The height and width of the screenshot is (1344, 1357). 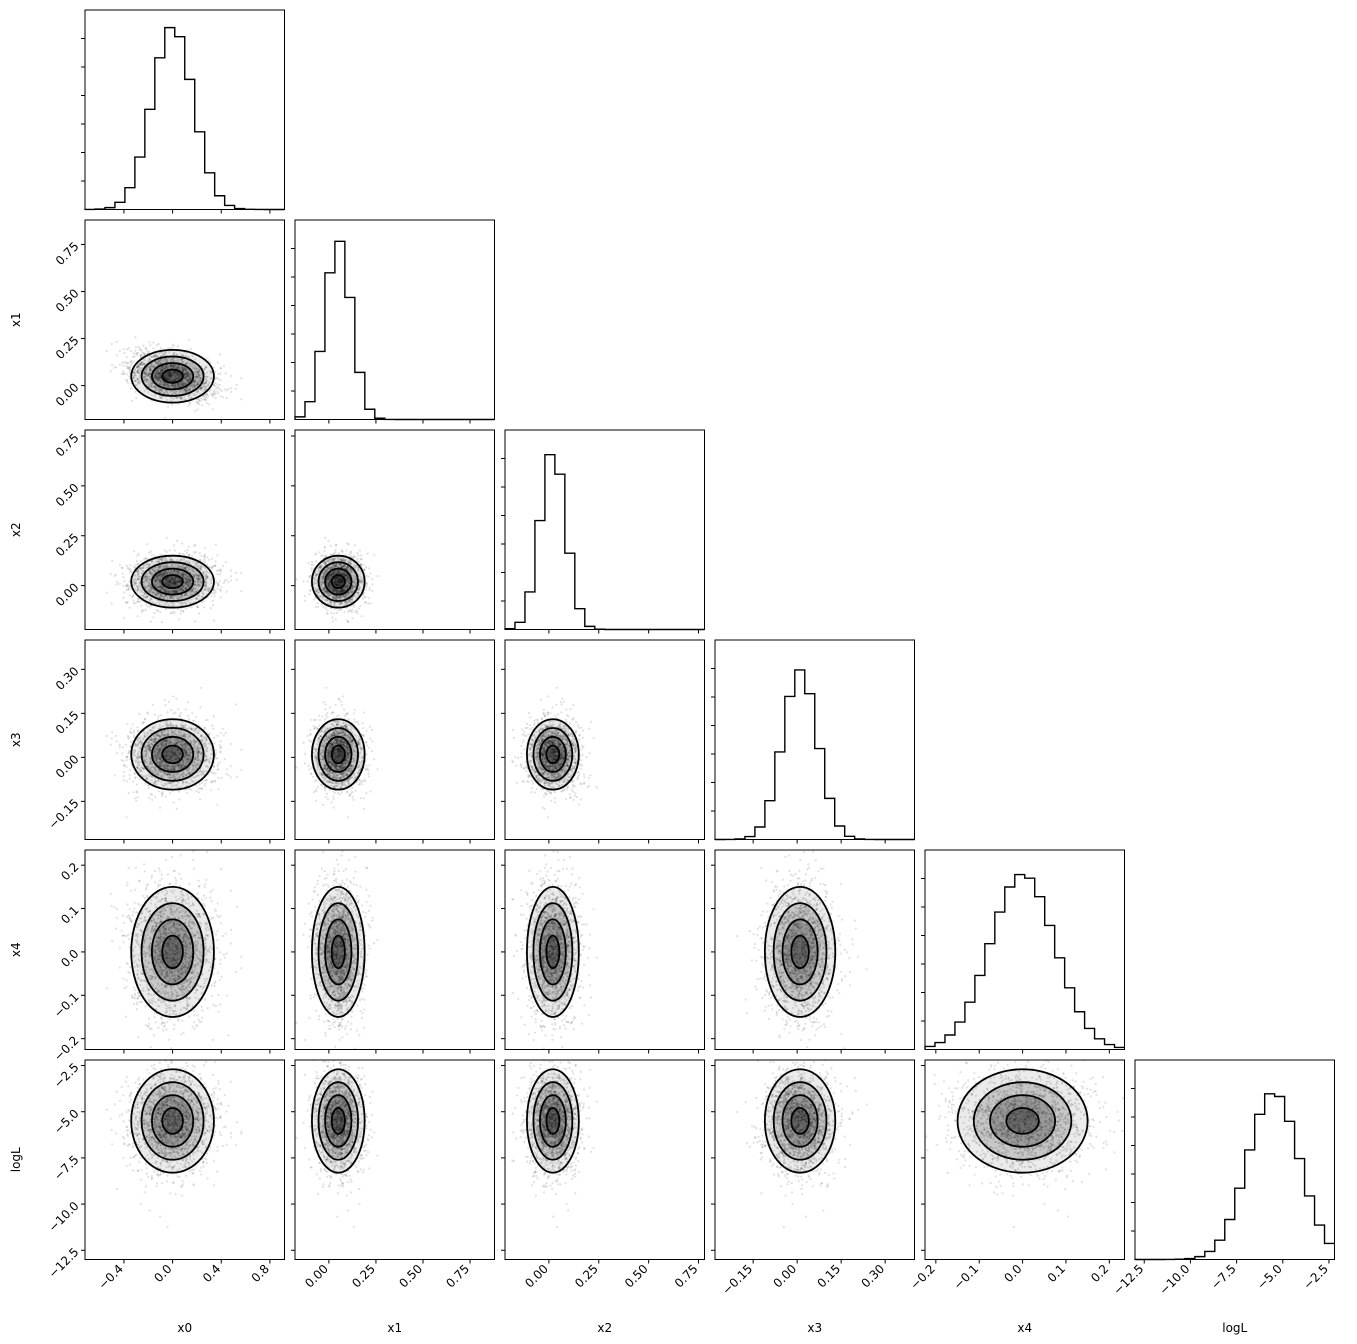 What do you see at coordinates (67, 253) in the screenshot?
I see `y-tick-label: 0.75` at bounding box center [67, 253].